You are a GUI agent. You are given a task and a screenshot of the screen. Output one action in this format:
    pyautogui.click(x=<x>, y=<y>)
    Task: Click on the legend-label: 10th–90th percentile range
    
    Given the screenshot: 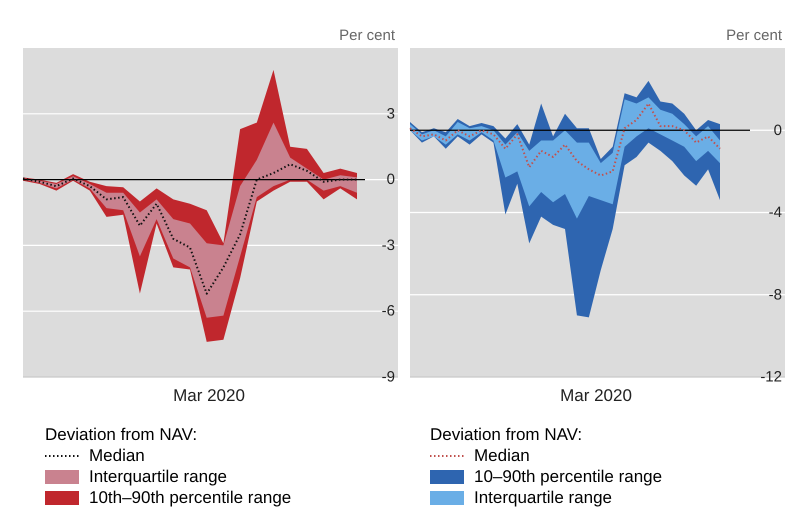 What is the action you would take?
    pyautogui.click(x=190, y=497)
    